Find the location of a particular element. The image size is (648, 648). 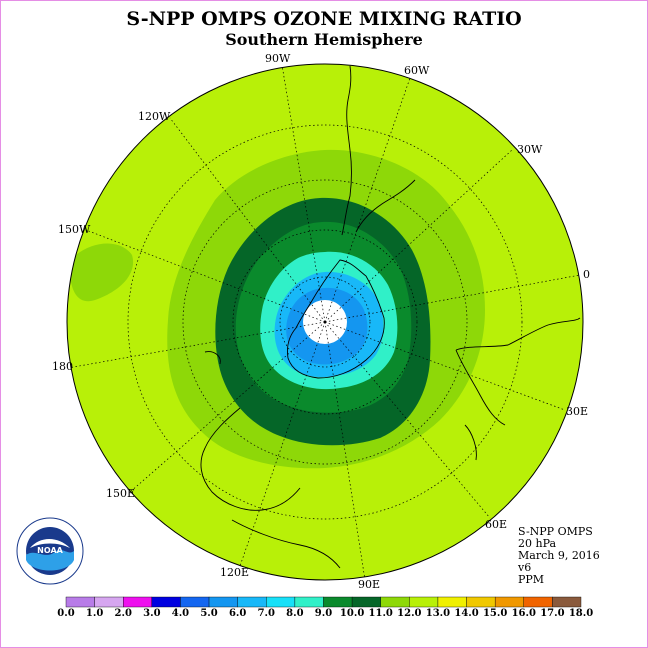

lon-label-120e: 120E is located at coordinates (235, 572).